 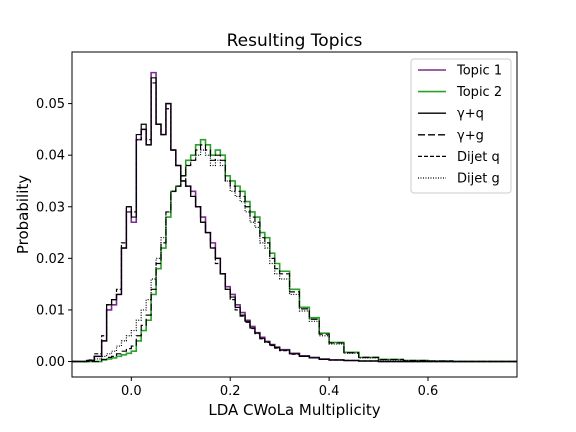 I want to click on y-tick-label: 0.04, so click(x=50, y=156).